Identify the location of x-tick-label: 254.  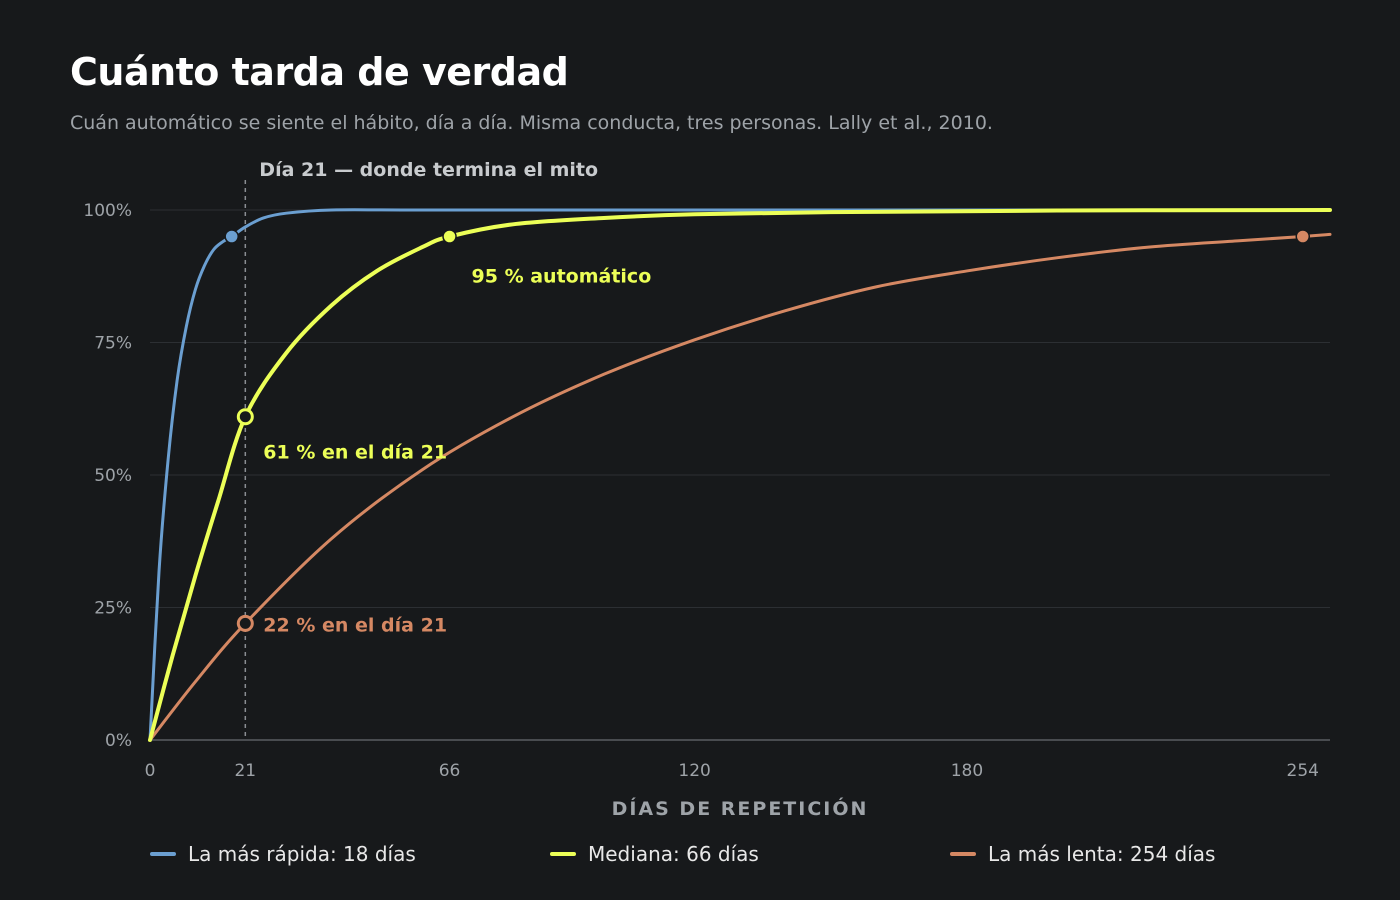
(1303, 771).